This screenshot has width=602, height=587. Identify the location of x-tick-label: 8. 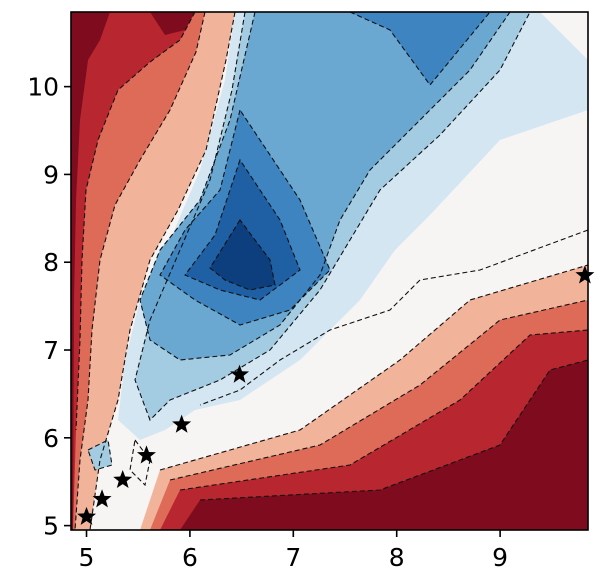
(397, 557).